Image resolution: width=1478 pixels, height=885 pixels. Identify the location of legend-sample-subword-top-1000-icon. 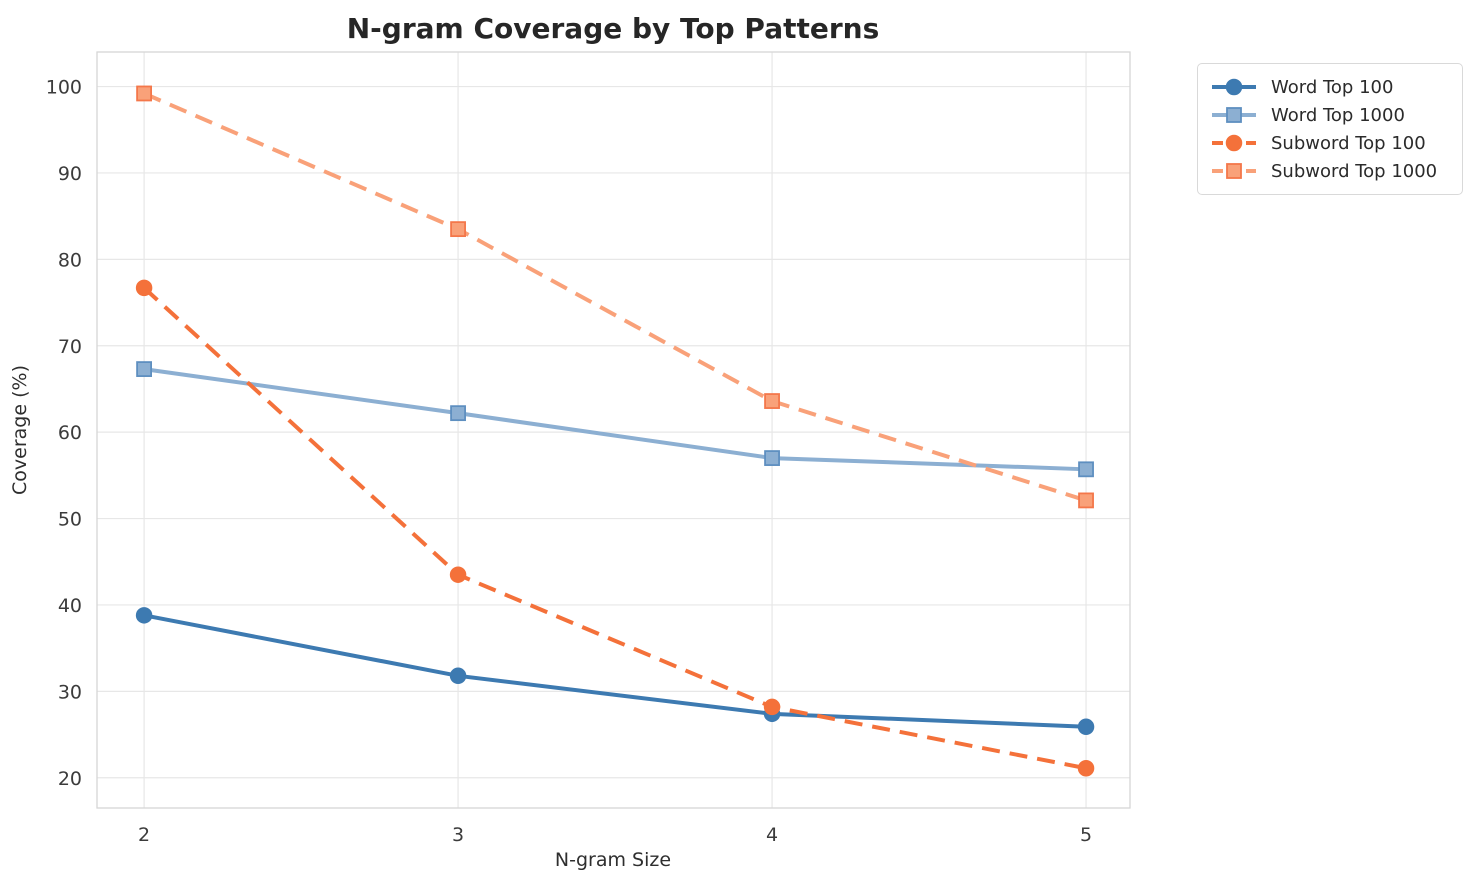
(1234, 171).